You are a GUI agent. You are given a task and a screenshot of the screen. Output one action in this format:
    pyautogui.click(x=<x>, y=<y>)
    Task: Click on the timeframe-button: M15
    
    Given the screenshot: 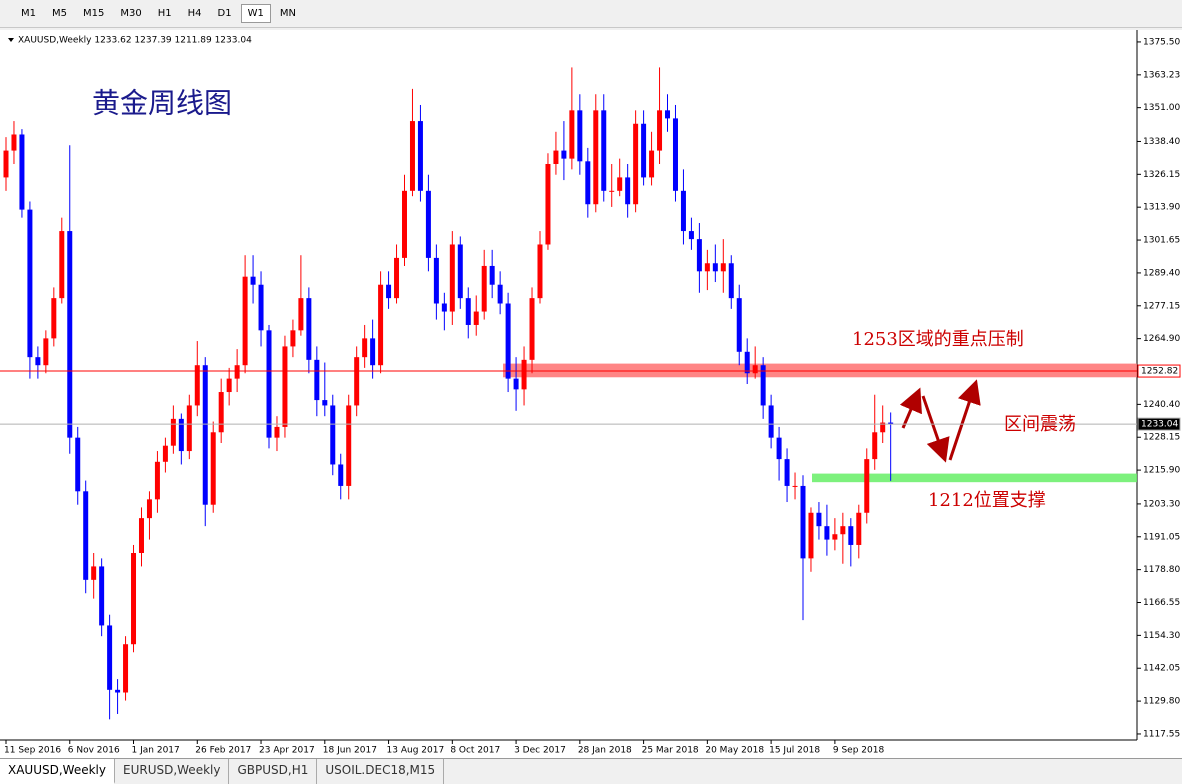 What is the action you would take?
    pyautogui.click(x=94, y=13)
    